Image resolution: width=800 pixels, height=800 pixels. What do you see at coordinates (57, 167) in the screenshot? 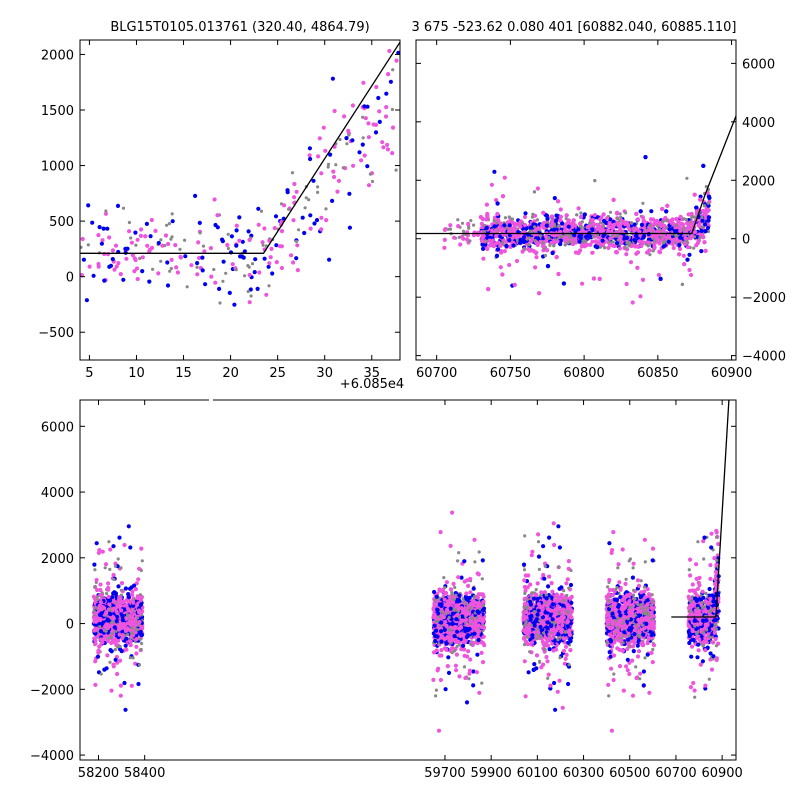
I see `y-tick-label: 1000` at bounding box center [57, 167].